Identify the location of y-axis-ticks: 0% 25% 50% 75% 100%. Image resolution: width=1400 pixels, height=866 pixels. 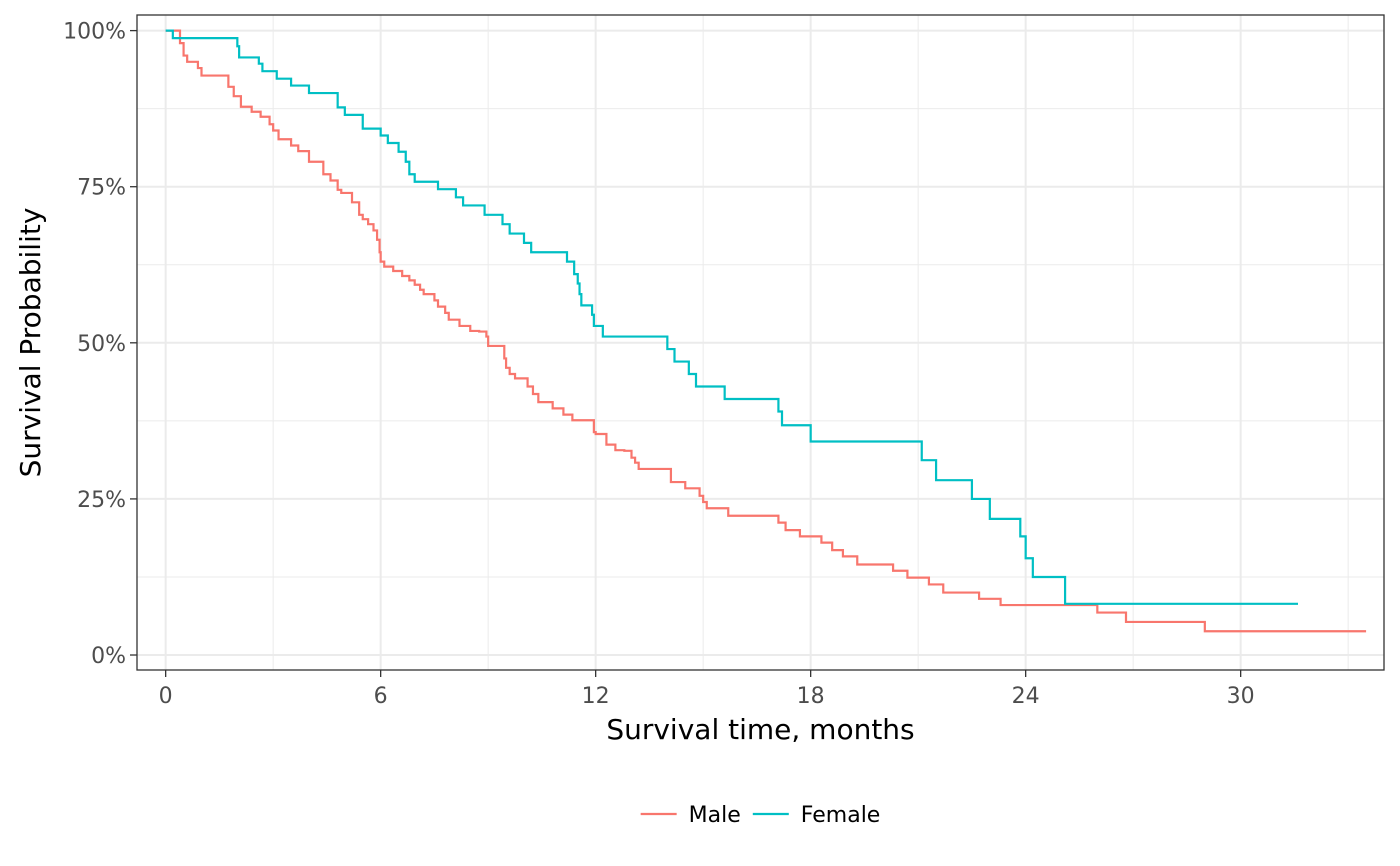
(100, 344).